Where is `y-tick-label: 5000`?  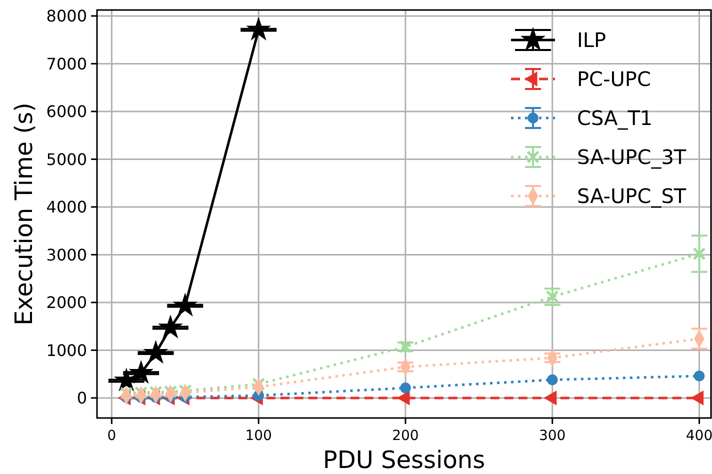
y-tick-label: 5000 is located at coordinates (66, 159).